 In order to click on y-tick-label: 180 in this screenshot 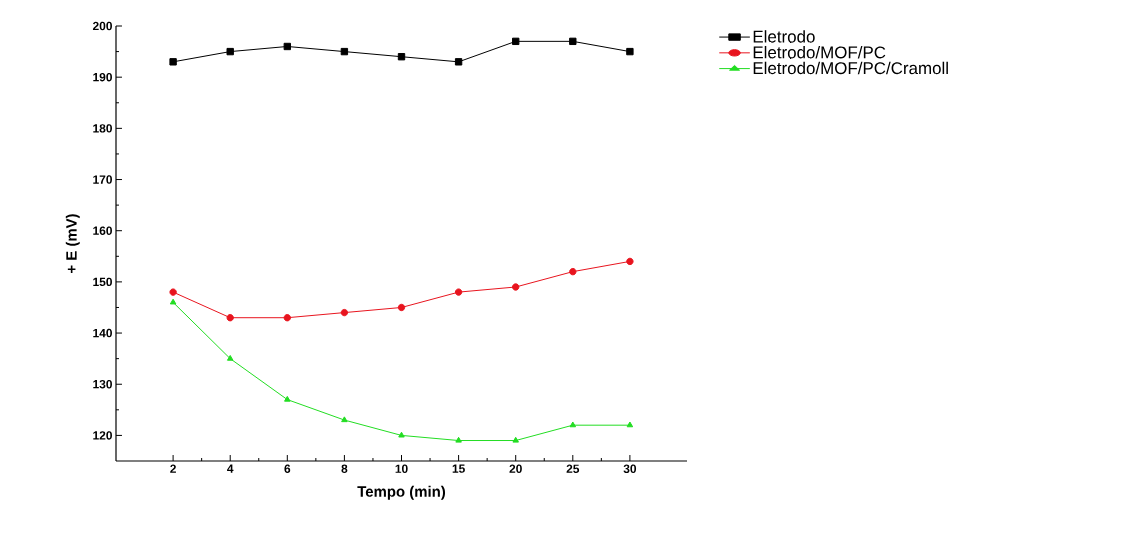, I will do `click(102, 128)`.